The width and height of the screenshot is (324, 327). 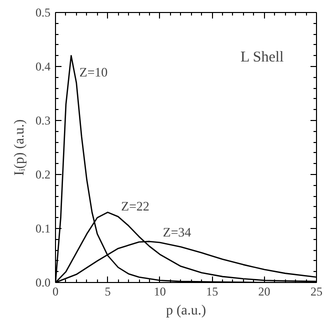 What do you see at coordinates (43, 283) in the screenshot?
I see `y-tick-label: 0.0` at bounding box center [43, 283].